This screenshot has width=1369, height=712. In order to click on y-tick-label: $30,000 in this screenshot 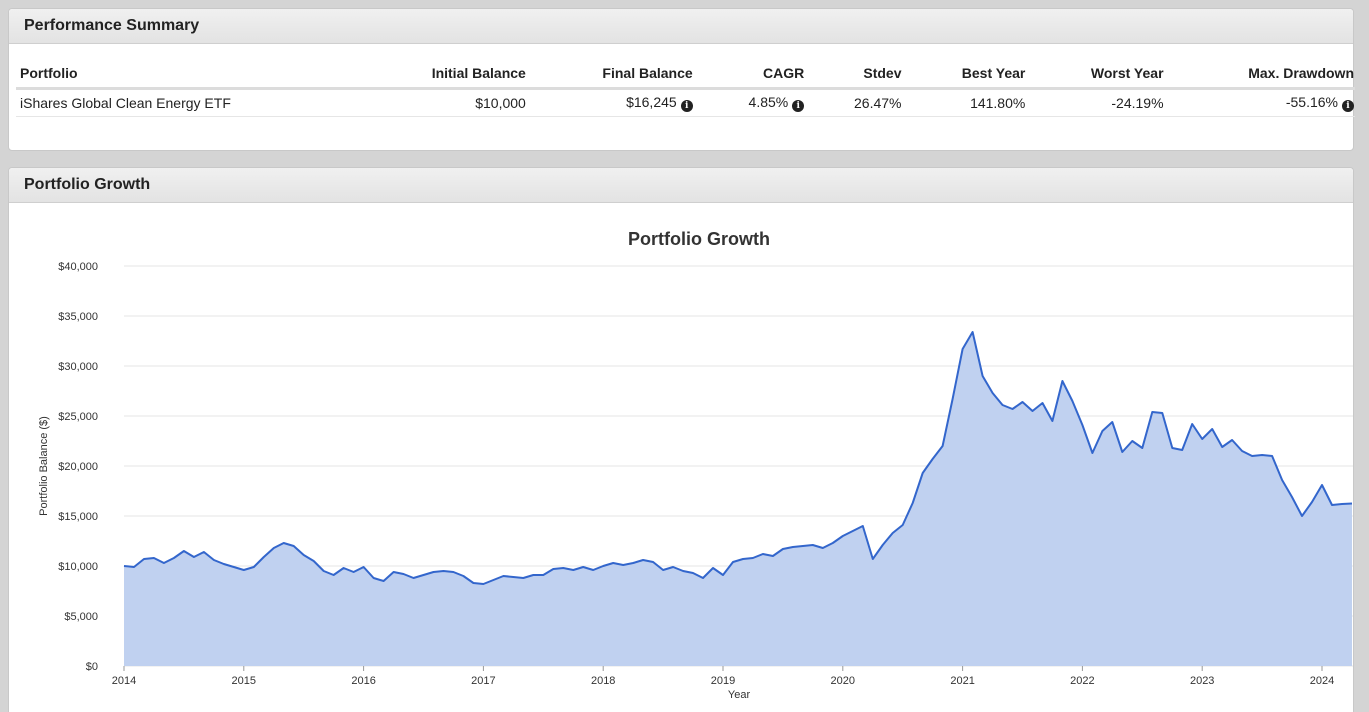, I will do `click(78, 367)`.